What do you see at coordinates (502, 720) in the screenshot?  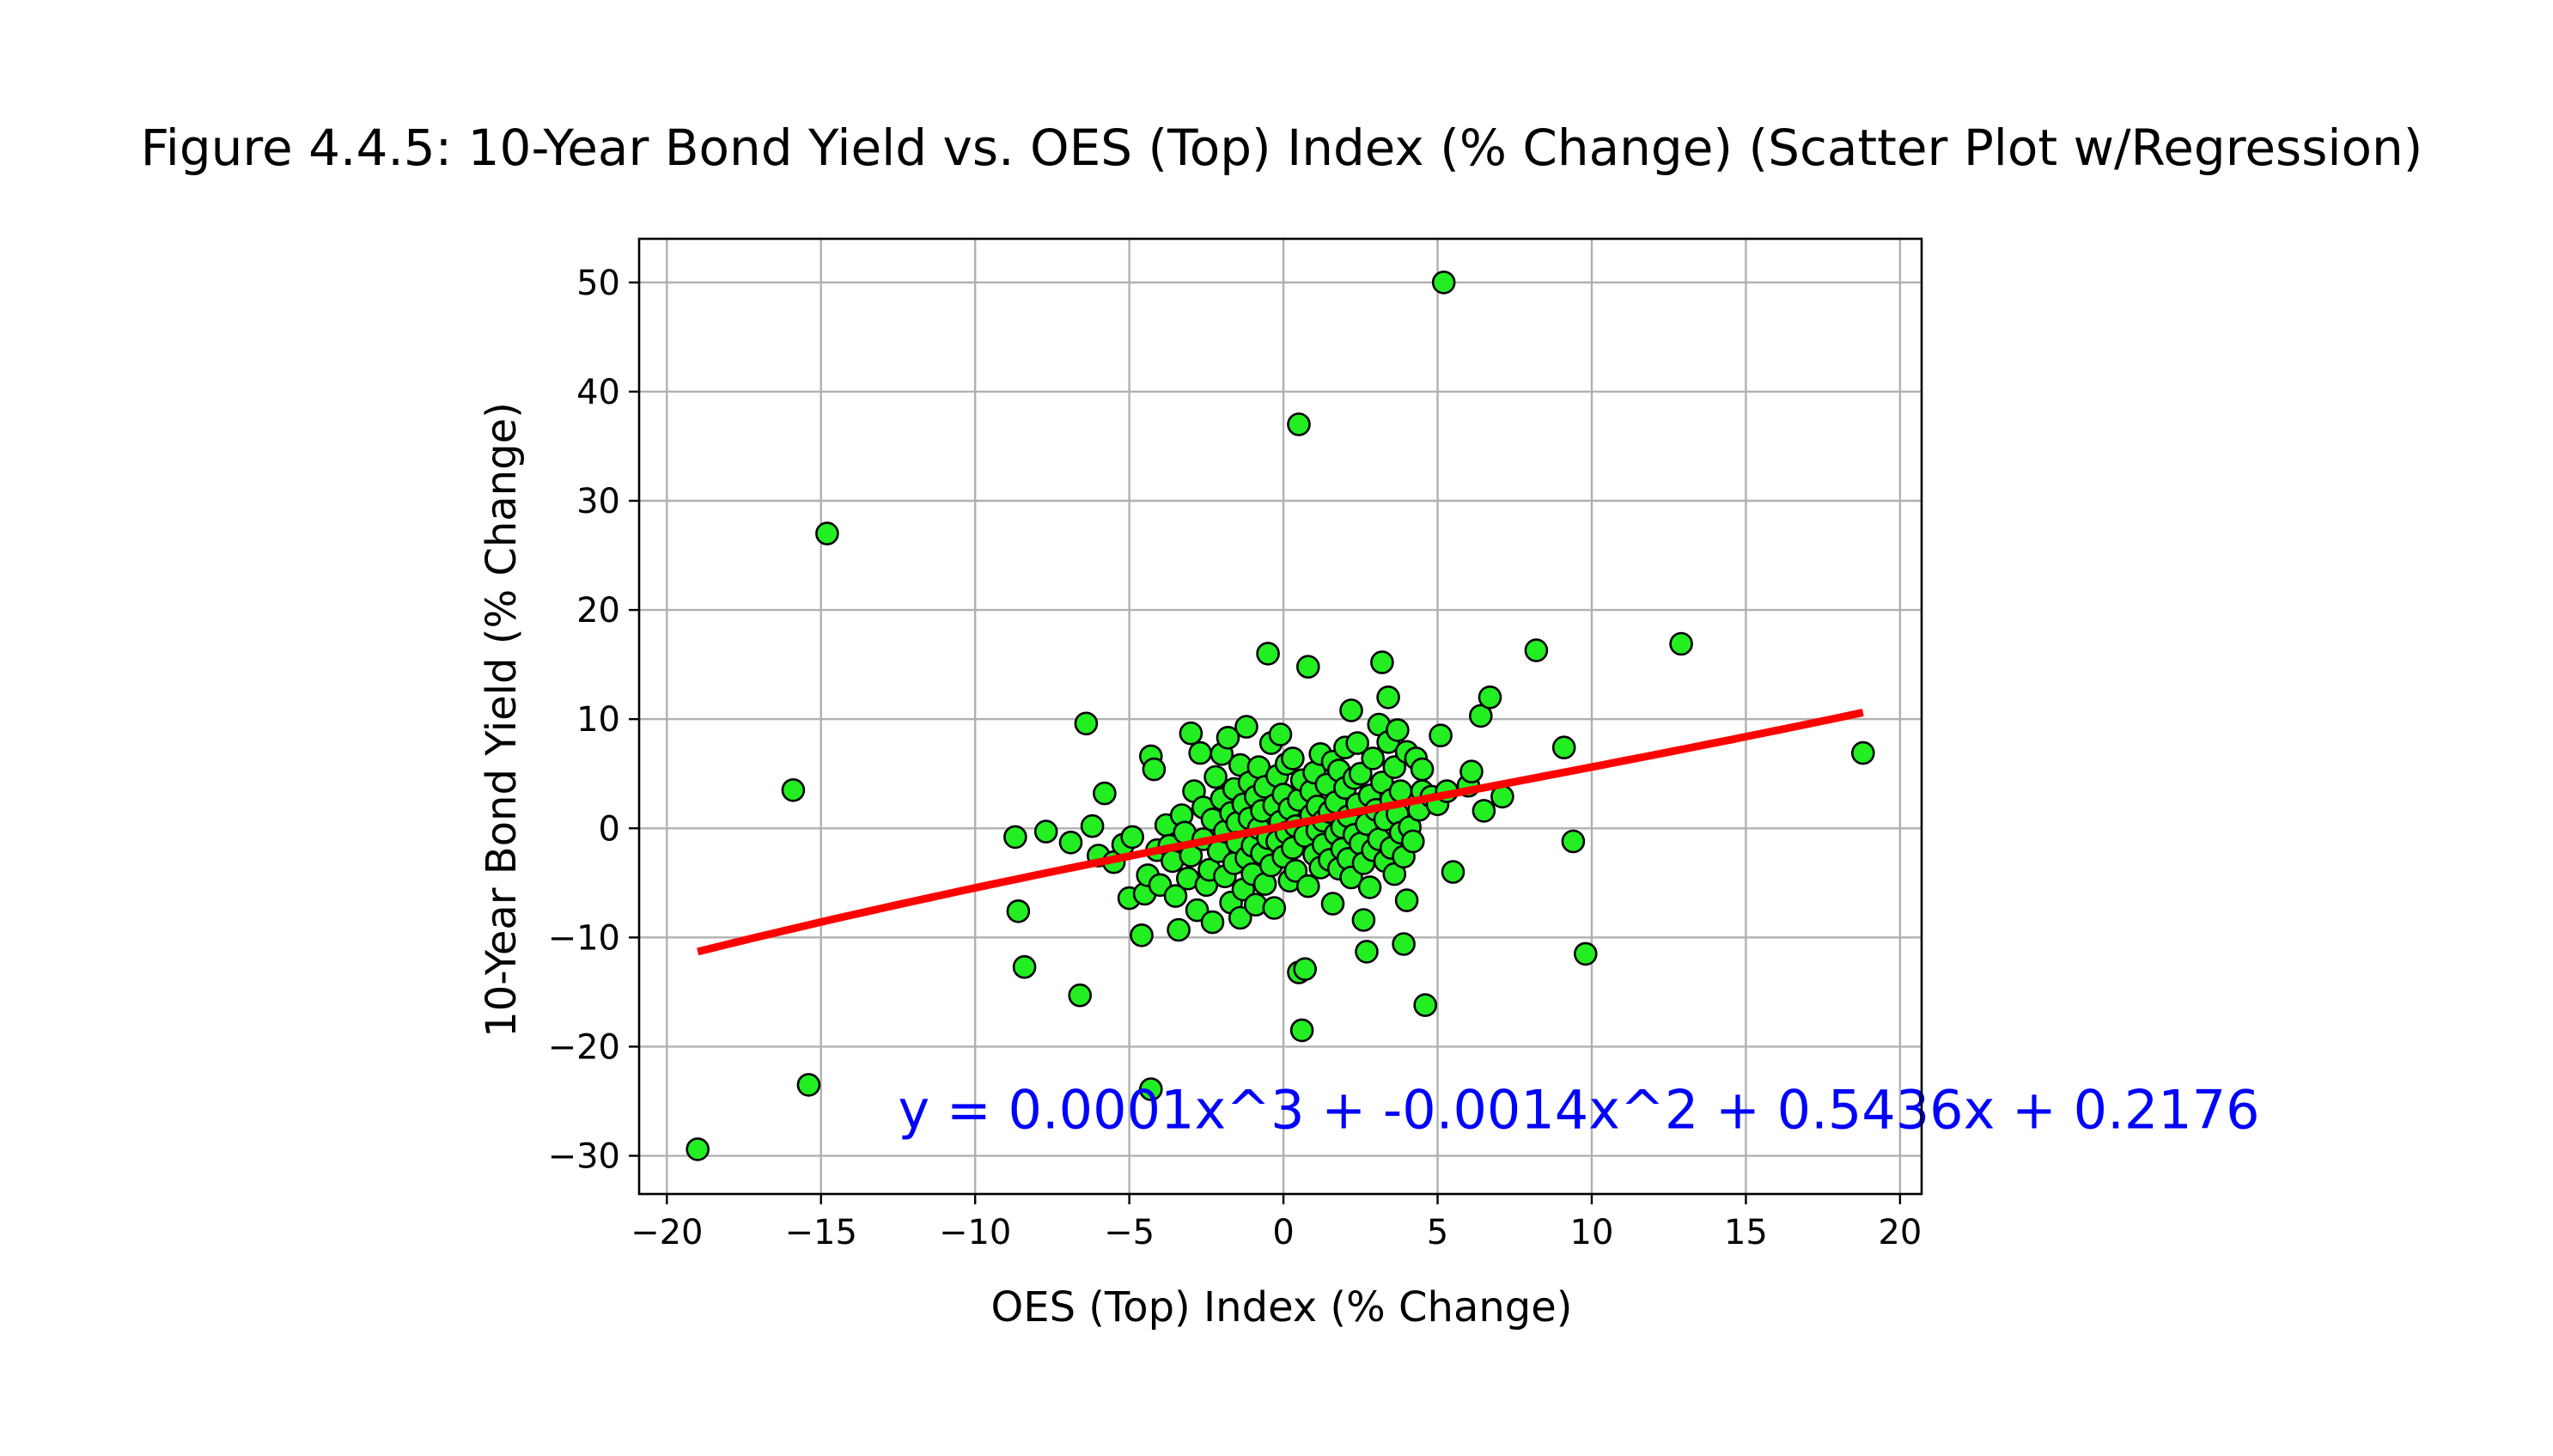 I see `y-axis-label: 10-Year Bond Yield (% Change)` at bounding box center [502, 720].